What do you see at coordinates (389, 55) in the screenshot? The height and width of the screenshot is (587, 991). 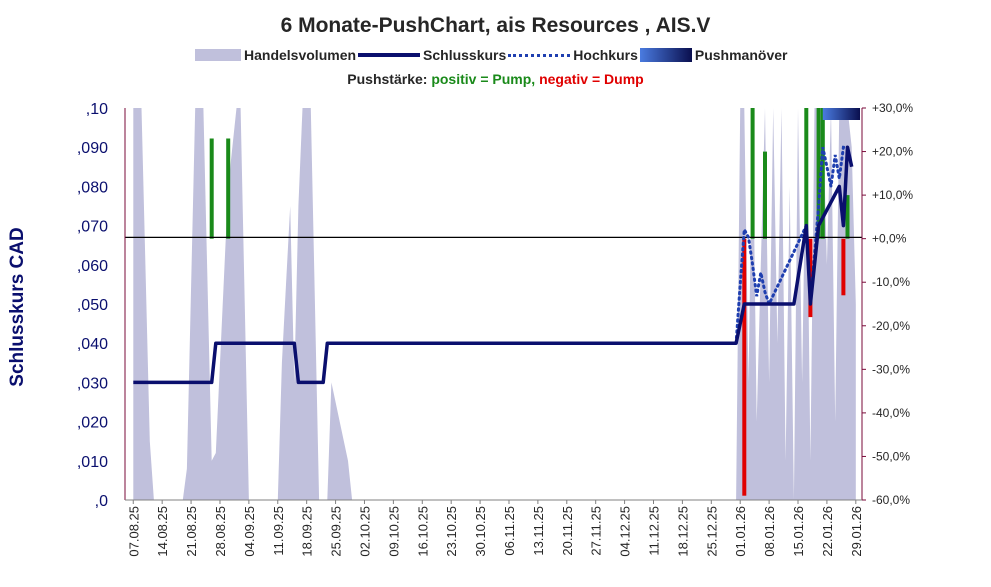 I see `legend-swatch-close` at bounding box center [389, 55].